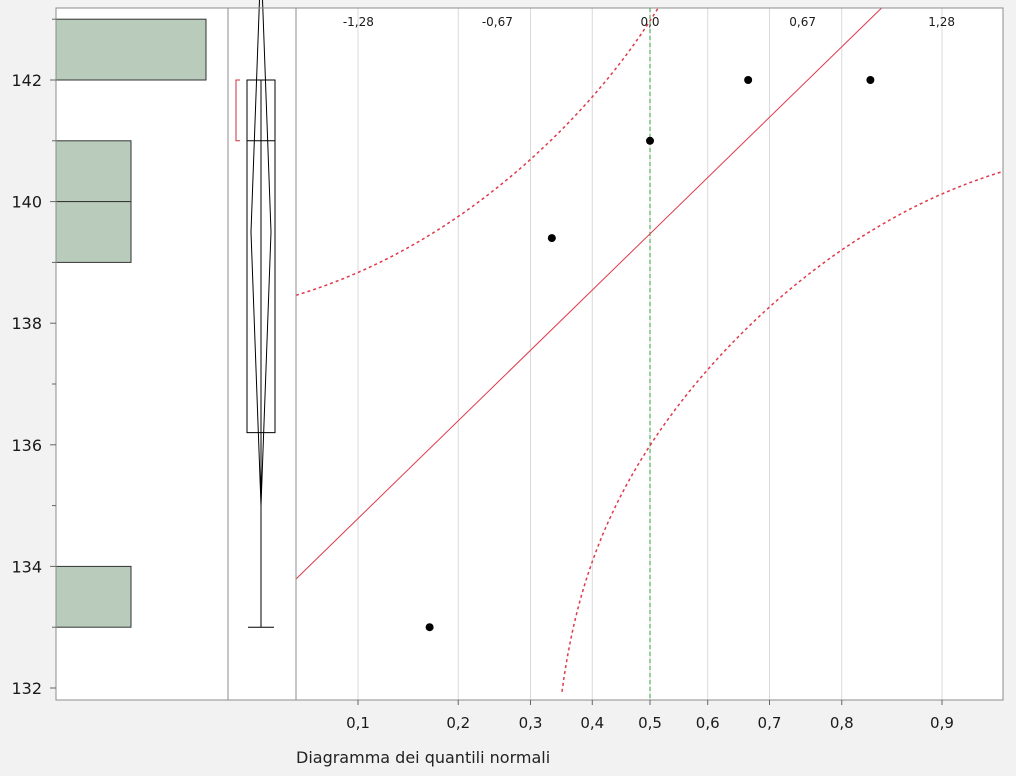  I want to click on y-axis: 132 134 136 138 140 142, so click(33, 358).